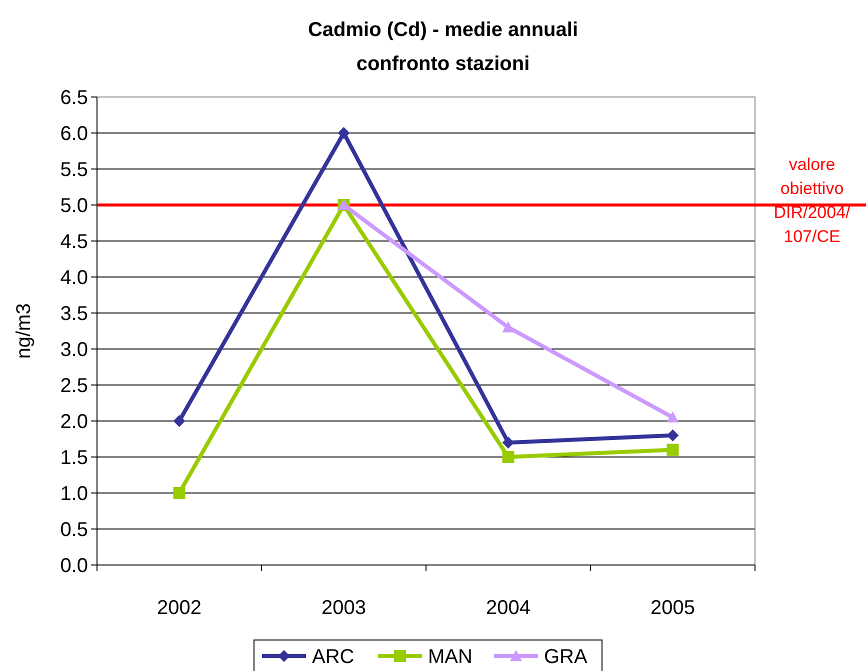 This screenshot has height=671, width=866. What do you see at coordinates (74, 530) in the screenshot?
I see `y-tick-label: 0.5` at bounding box center [74, 530].